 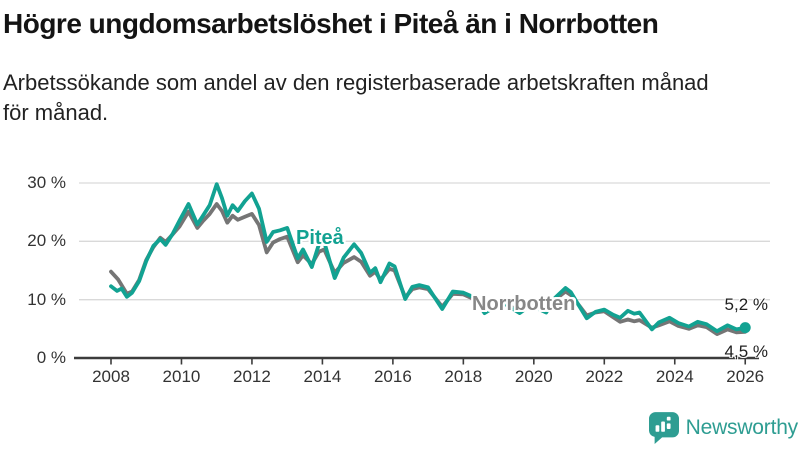 I want to click on end-value-pitea: 5,2 %, so click(x=746, y=304).